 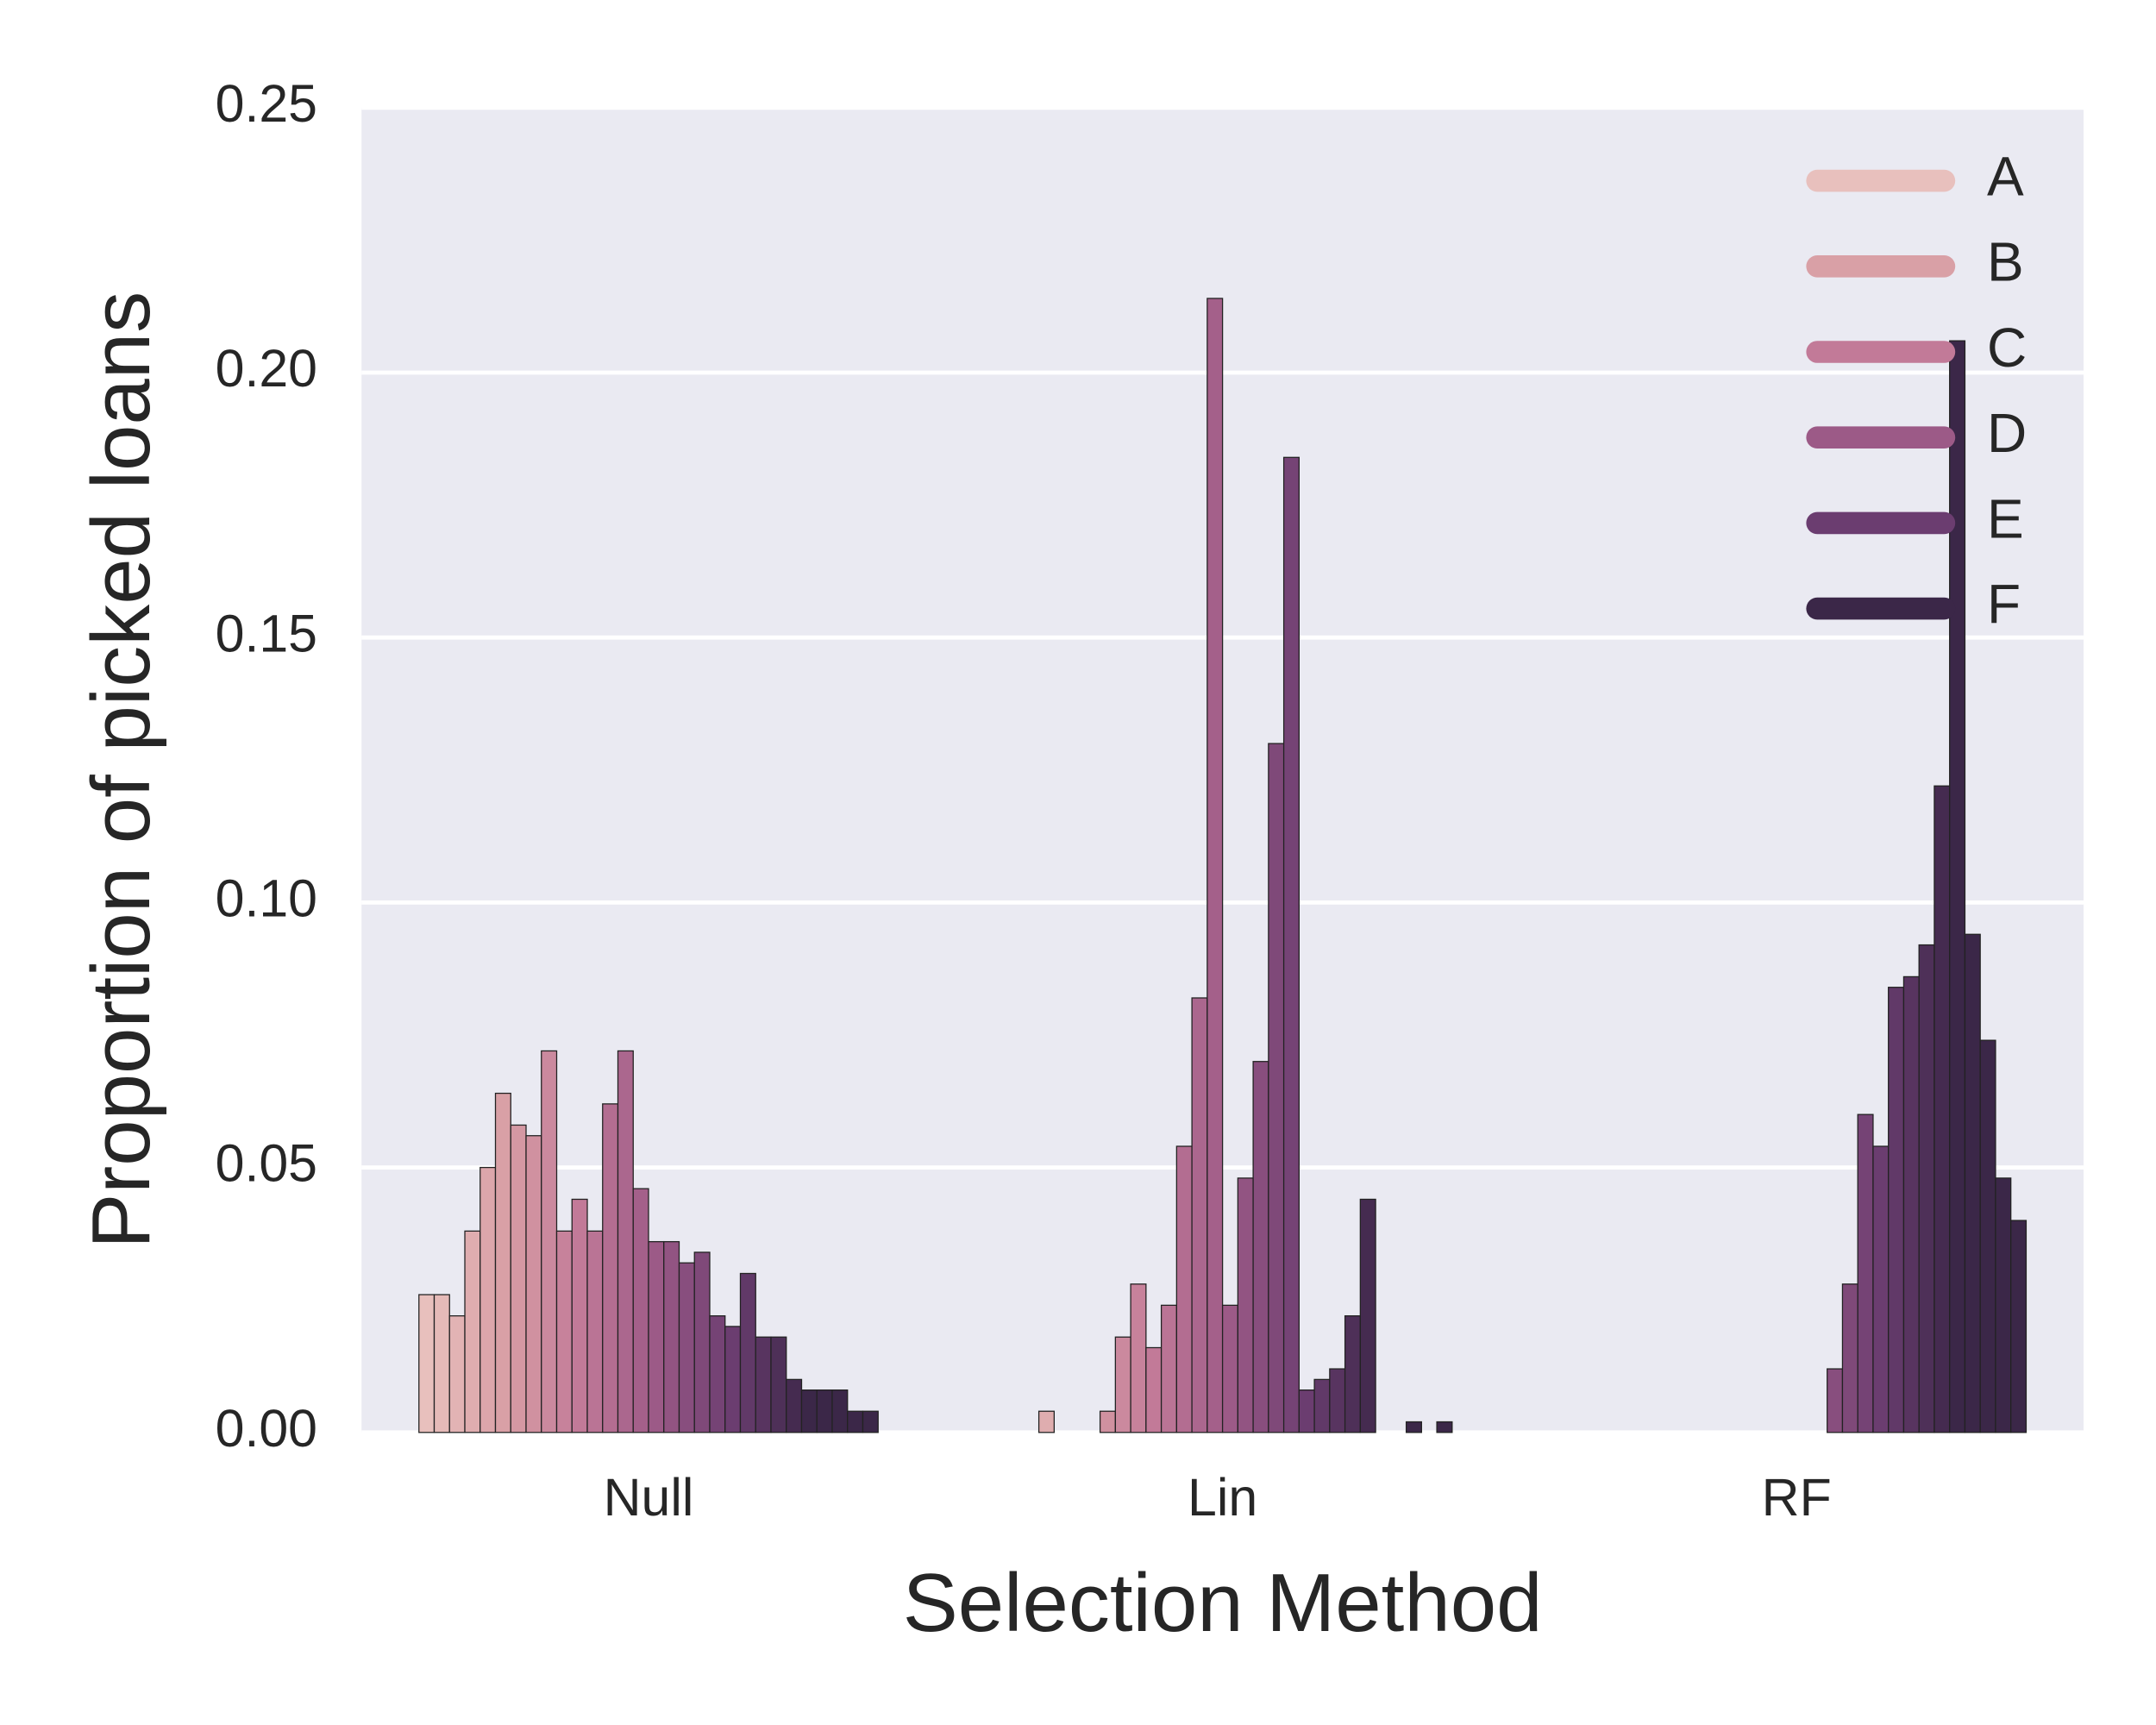 I want to click on x-tick-label: Lin, so click(x=1222, y=1497).